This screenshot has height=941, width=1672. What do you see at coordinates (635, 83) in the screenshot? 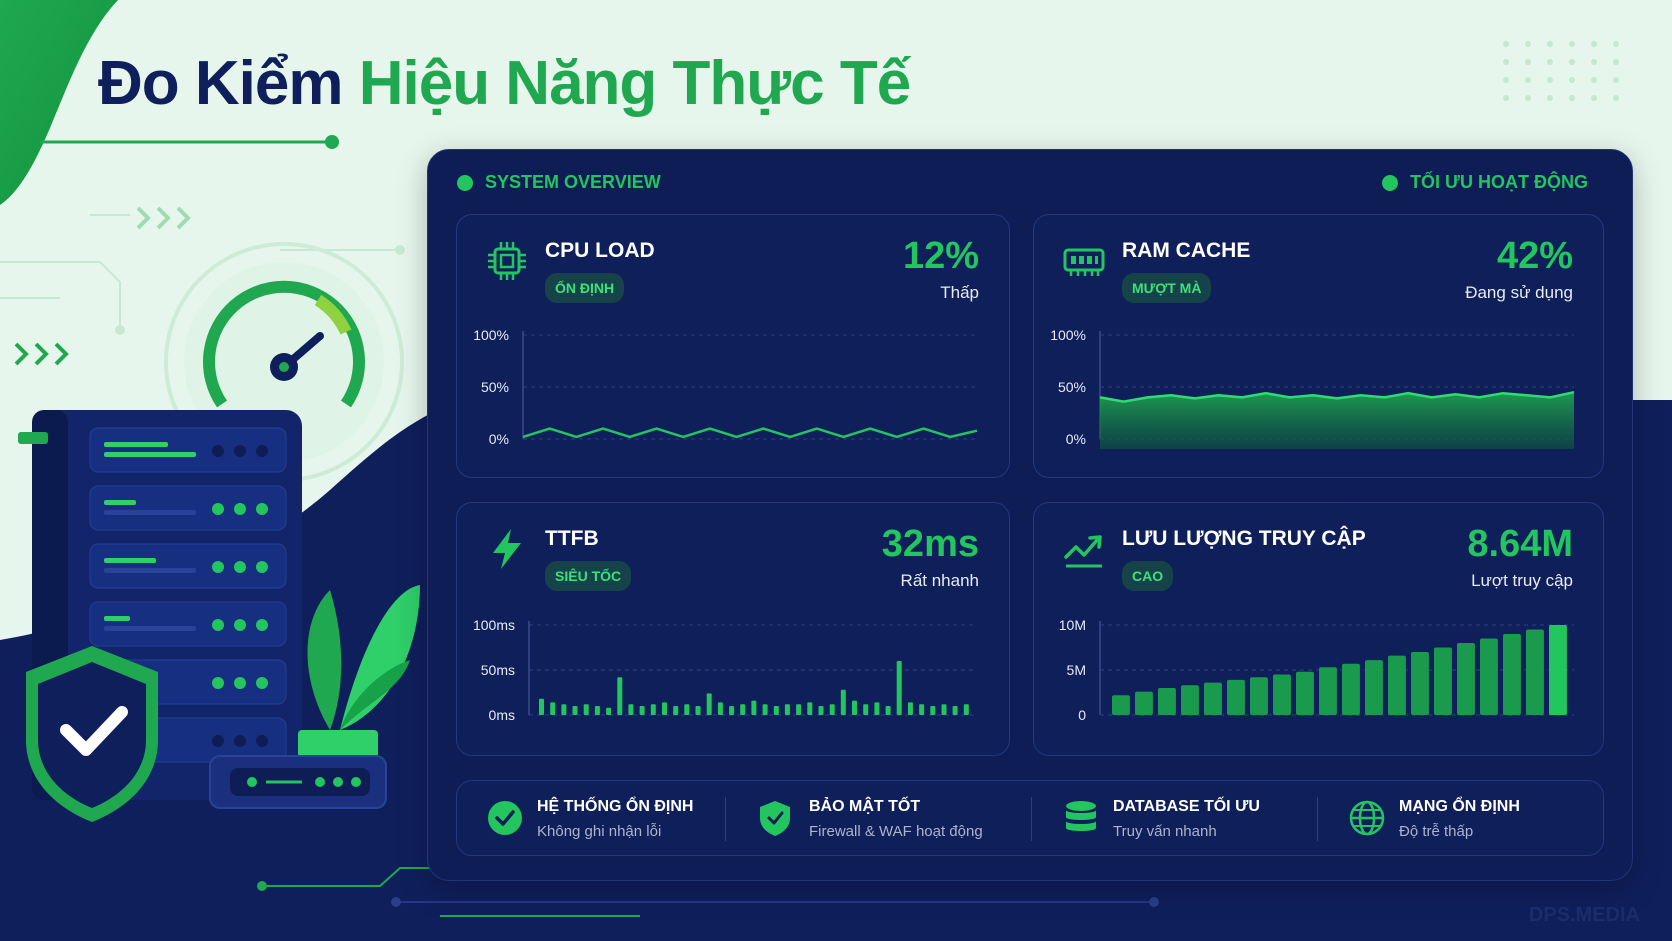
I see `page-title-part2: Hiệu Năng Thực Tế` at bounding box center [635, 83].